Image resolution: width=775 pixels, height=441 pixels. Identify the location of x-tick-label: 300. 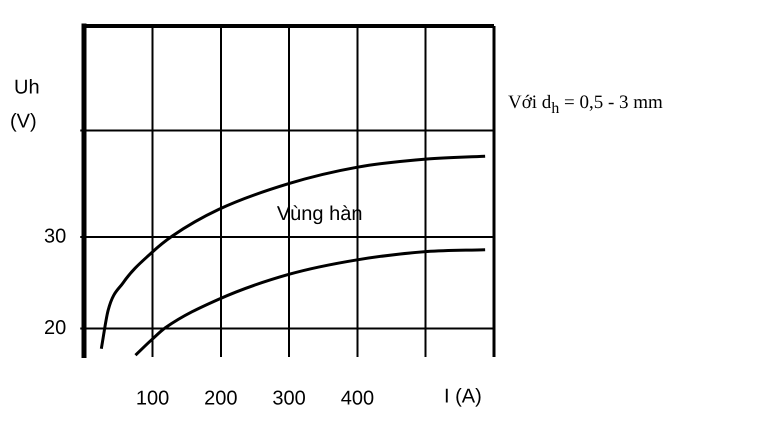
(289, 399).